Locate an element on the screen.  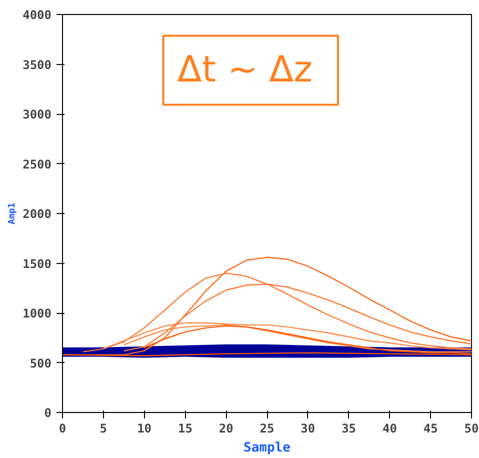
y-tick-label: 3000 is located at coordinates (37, 115).